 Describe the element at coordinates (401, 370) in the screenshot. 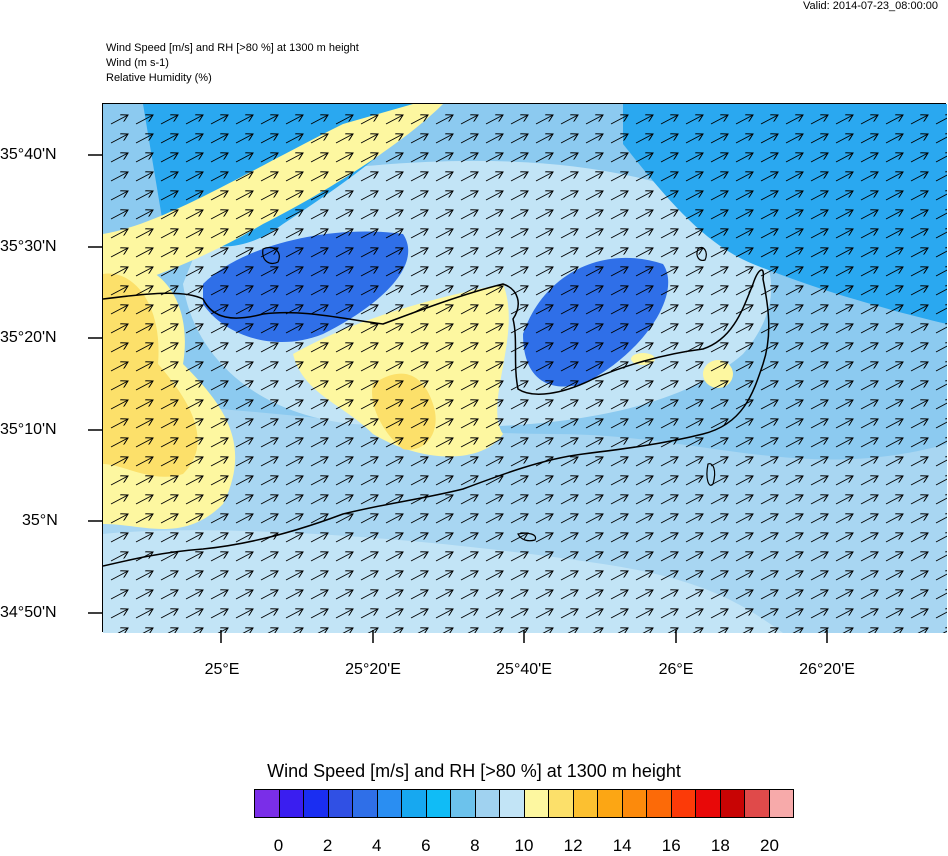

I see `field-yellow-central` at that location.